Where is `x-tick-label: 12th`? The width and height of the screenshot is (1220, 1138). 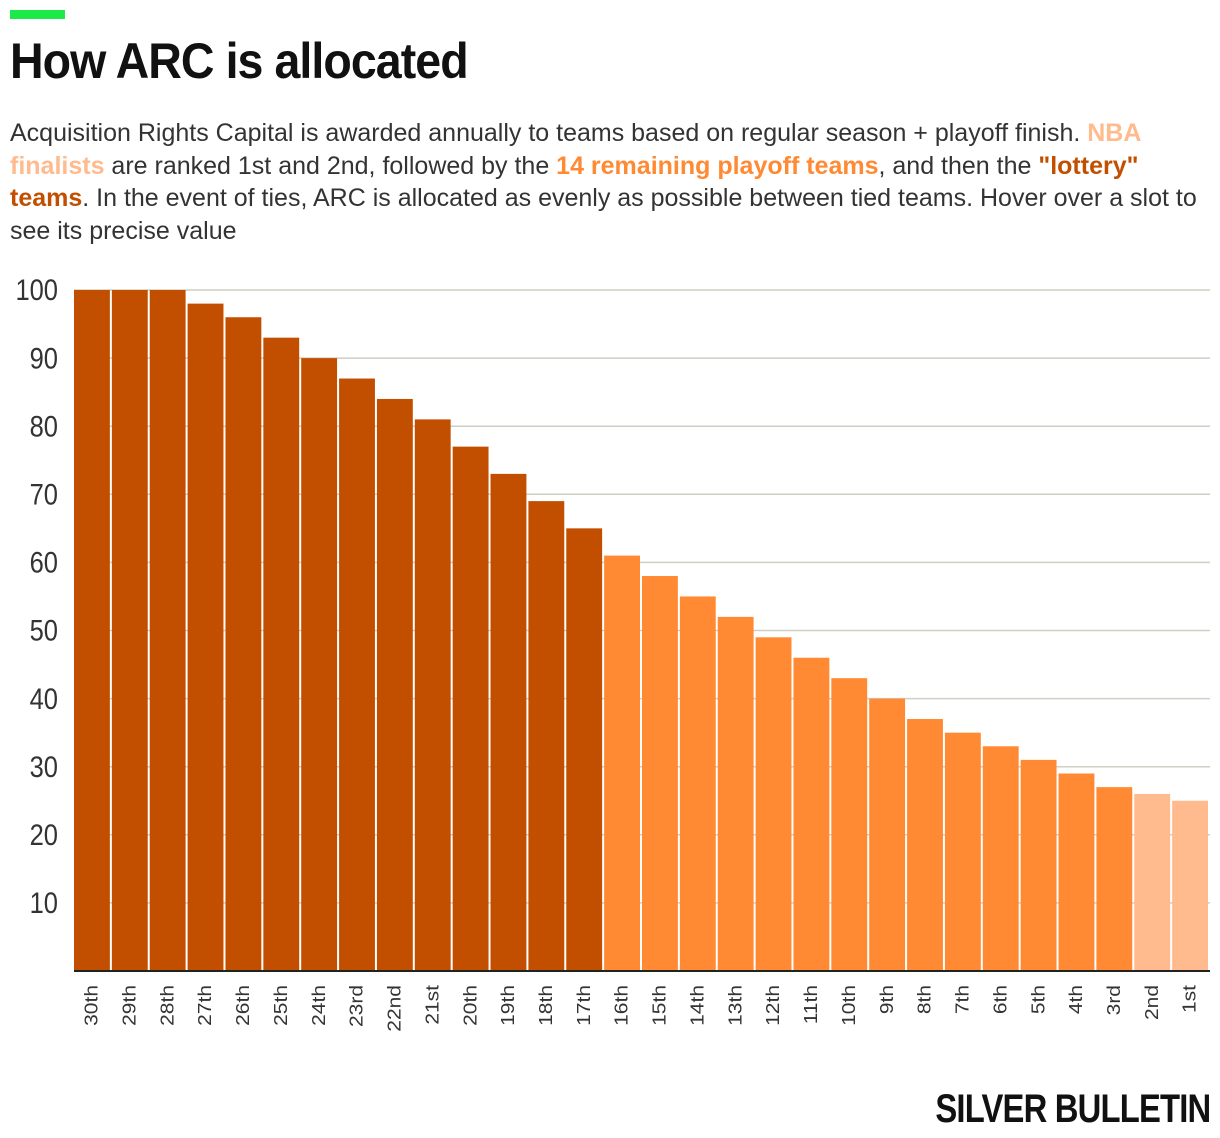 x-tick-label: 12th is located at coordinates (773, 1005).